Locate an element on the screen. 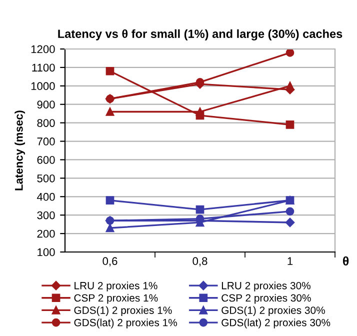 This screenshot has height=336, width=357. y-tick-label: 1200 is located at coordinates (43, 49).